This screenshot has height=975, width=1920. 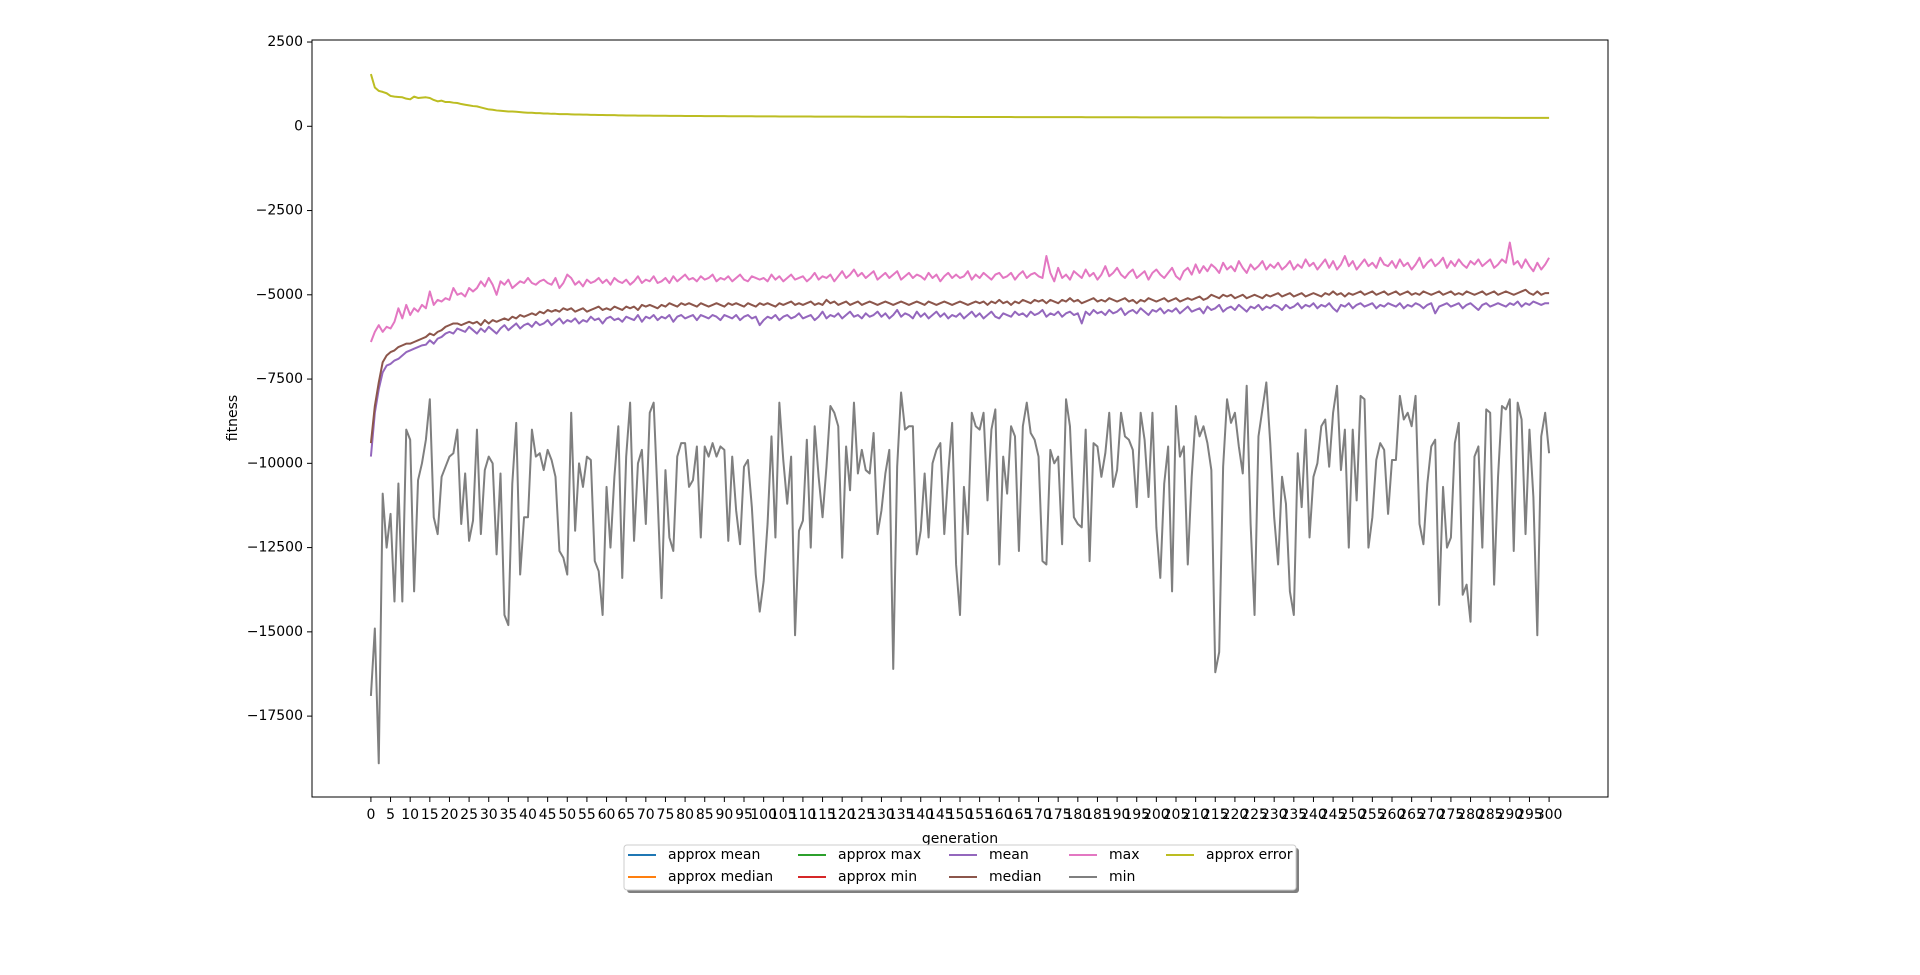 What do you see at coordinates (508, 815) in the screenshot?
I see `x-tick-label: 35` at bounding box center [508, 815].